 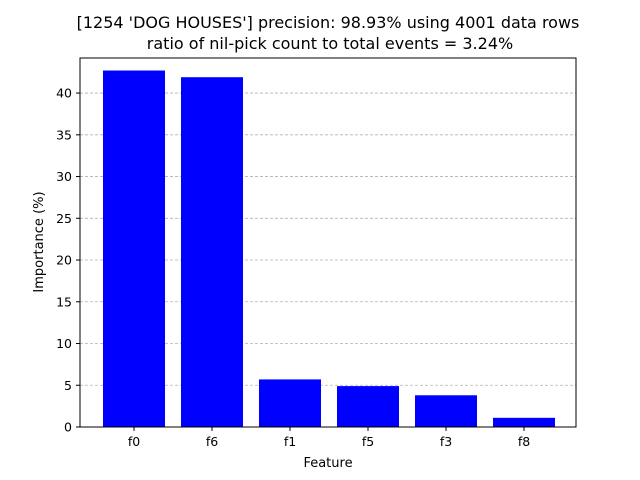 I want to click on x-tick-label-f5: f5, so click(x=368, y=441).